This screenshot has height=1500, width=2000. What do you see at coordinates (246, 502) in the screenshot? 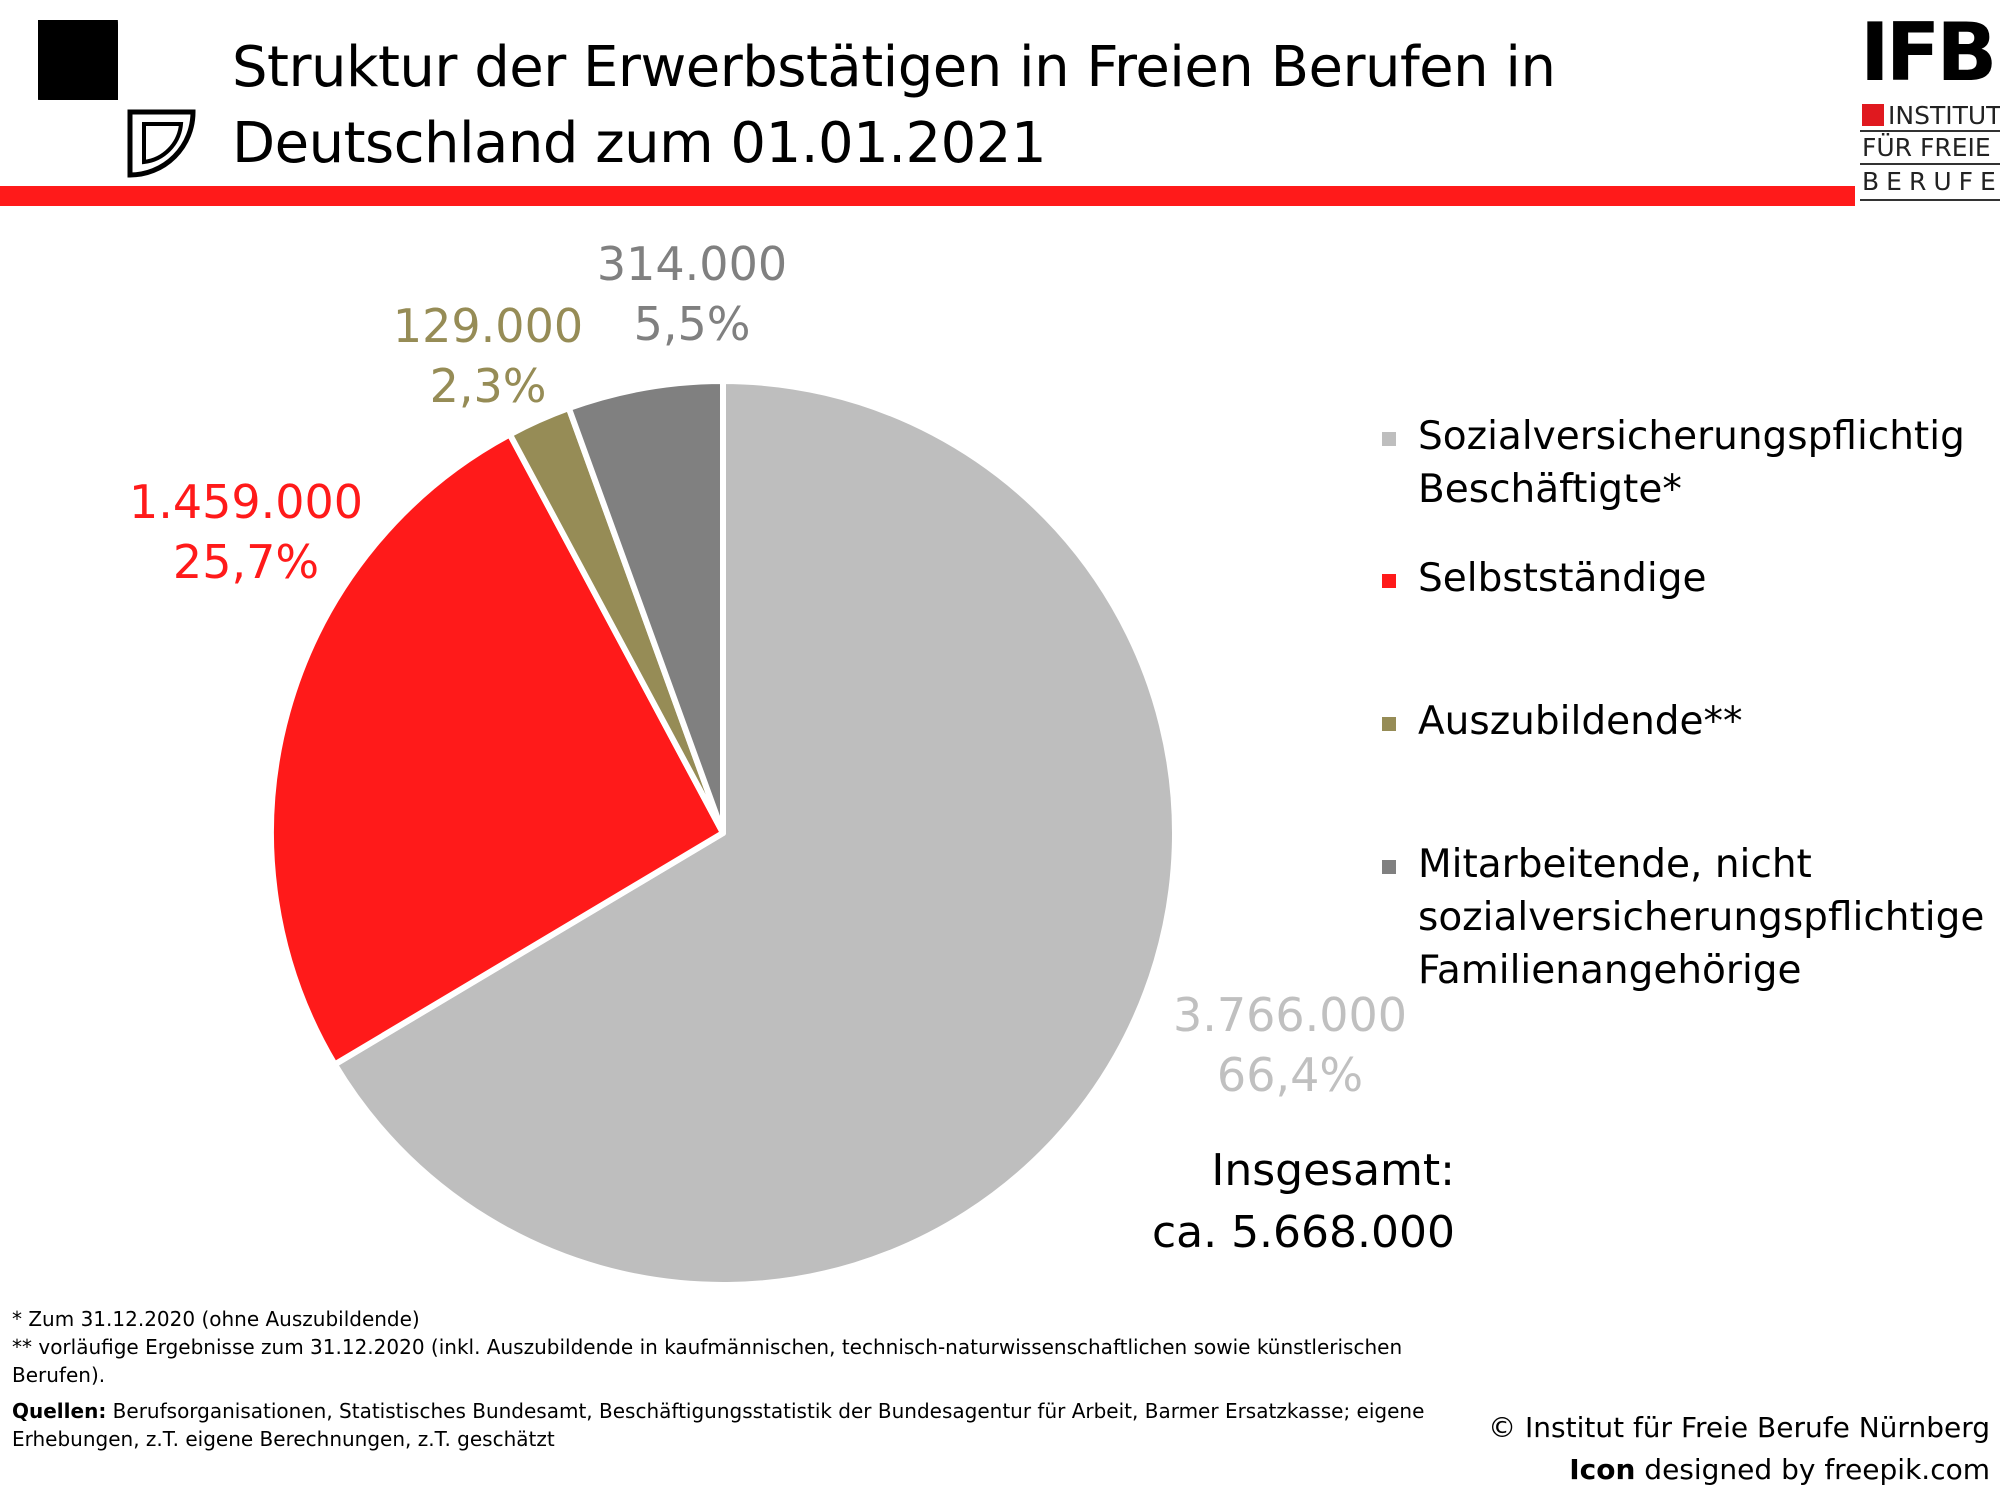
I see `data-label-value: 1.459.000` at bounding box center [246, 502].